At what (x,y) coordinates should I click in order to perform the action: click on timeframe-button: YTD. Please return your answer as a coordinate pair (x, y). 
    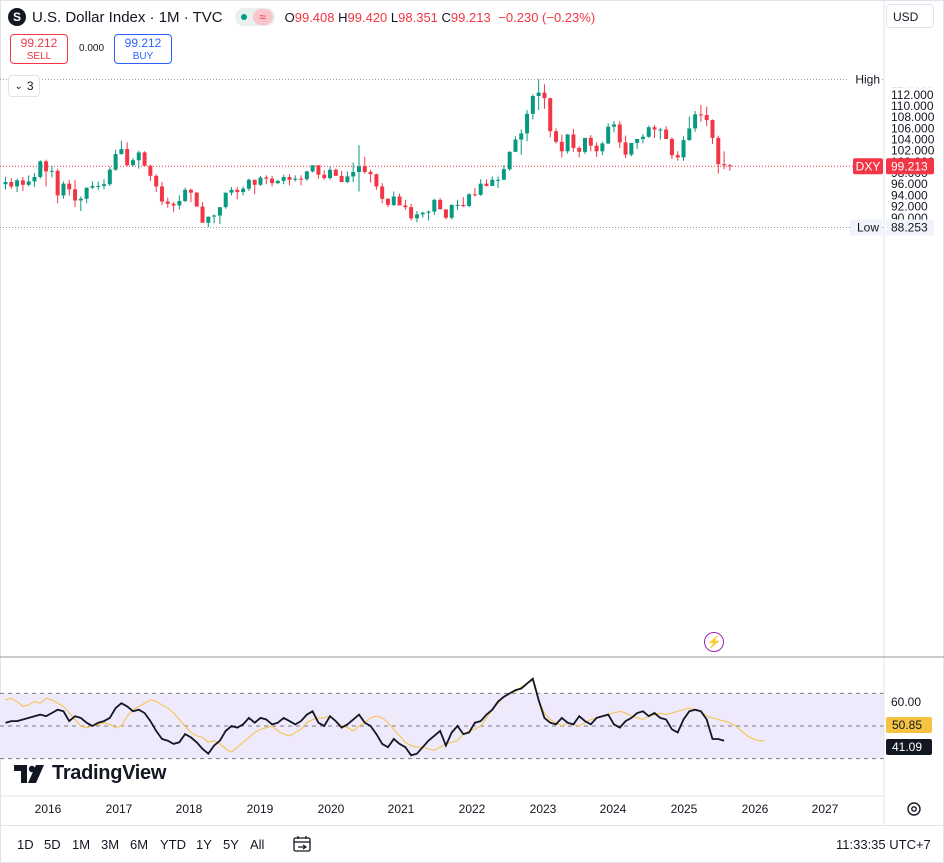
    Looking at the image, I should click on (173, 844).